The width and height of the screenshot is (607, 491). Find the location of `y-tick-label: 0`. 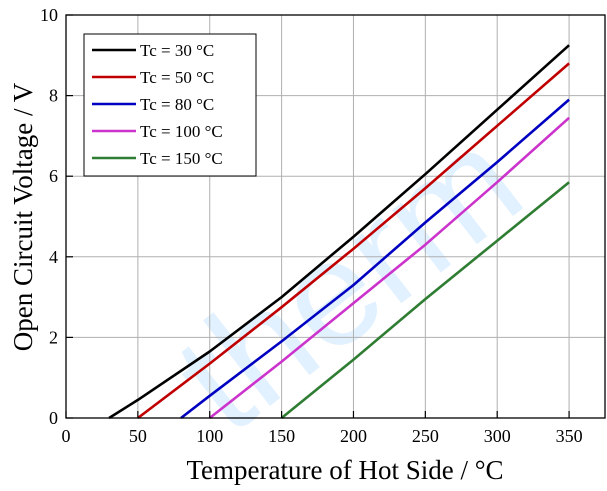

y-tick-label: 0 is located at coordinates (53, 418).